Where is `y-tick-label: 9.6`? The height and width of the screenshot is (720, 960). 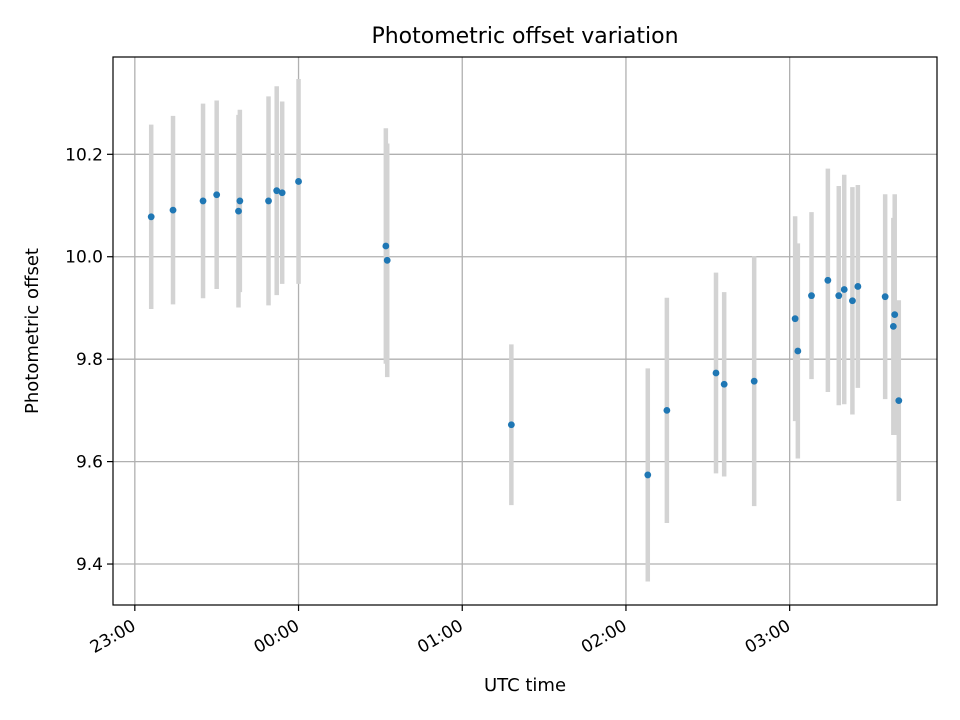 y-tick-label: 9.6 is located at coordinates (89, 463).